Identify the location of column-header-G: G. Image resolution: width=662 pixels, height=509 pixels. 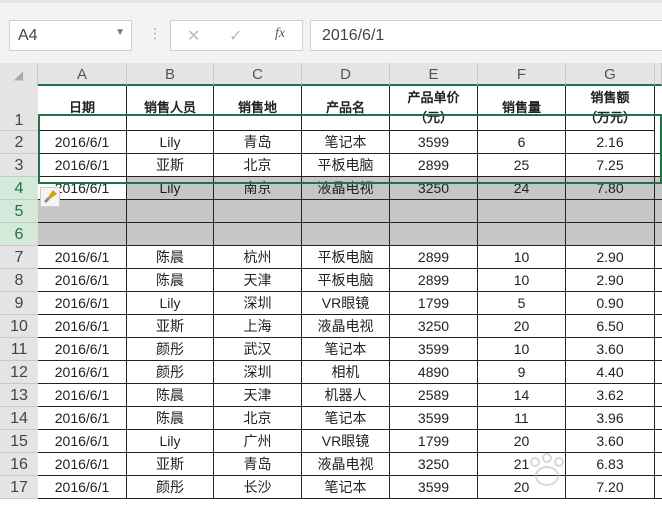
(610, 74).